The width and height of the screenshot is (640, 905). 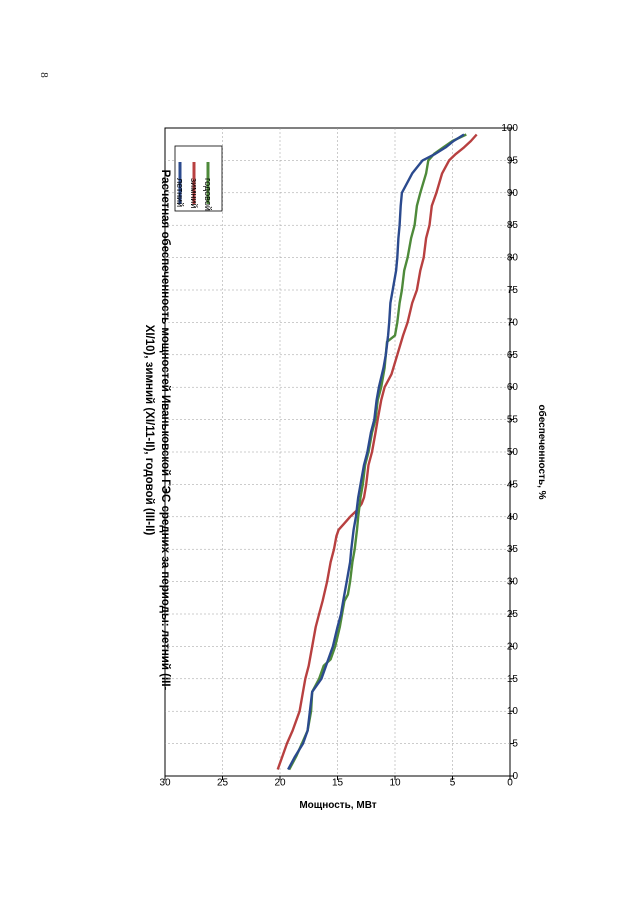 What do you see at coordinates (510, 783) in the screenshot?
I see `y-tick-label: 0` at bounding box center [510, 783].